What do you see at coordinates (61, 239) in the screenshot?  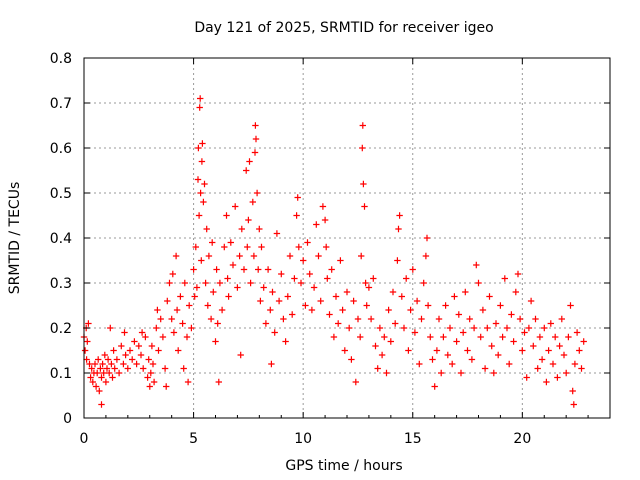 I see `y-tick-label: 0.4` at bounding box center [61, 239].